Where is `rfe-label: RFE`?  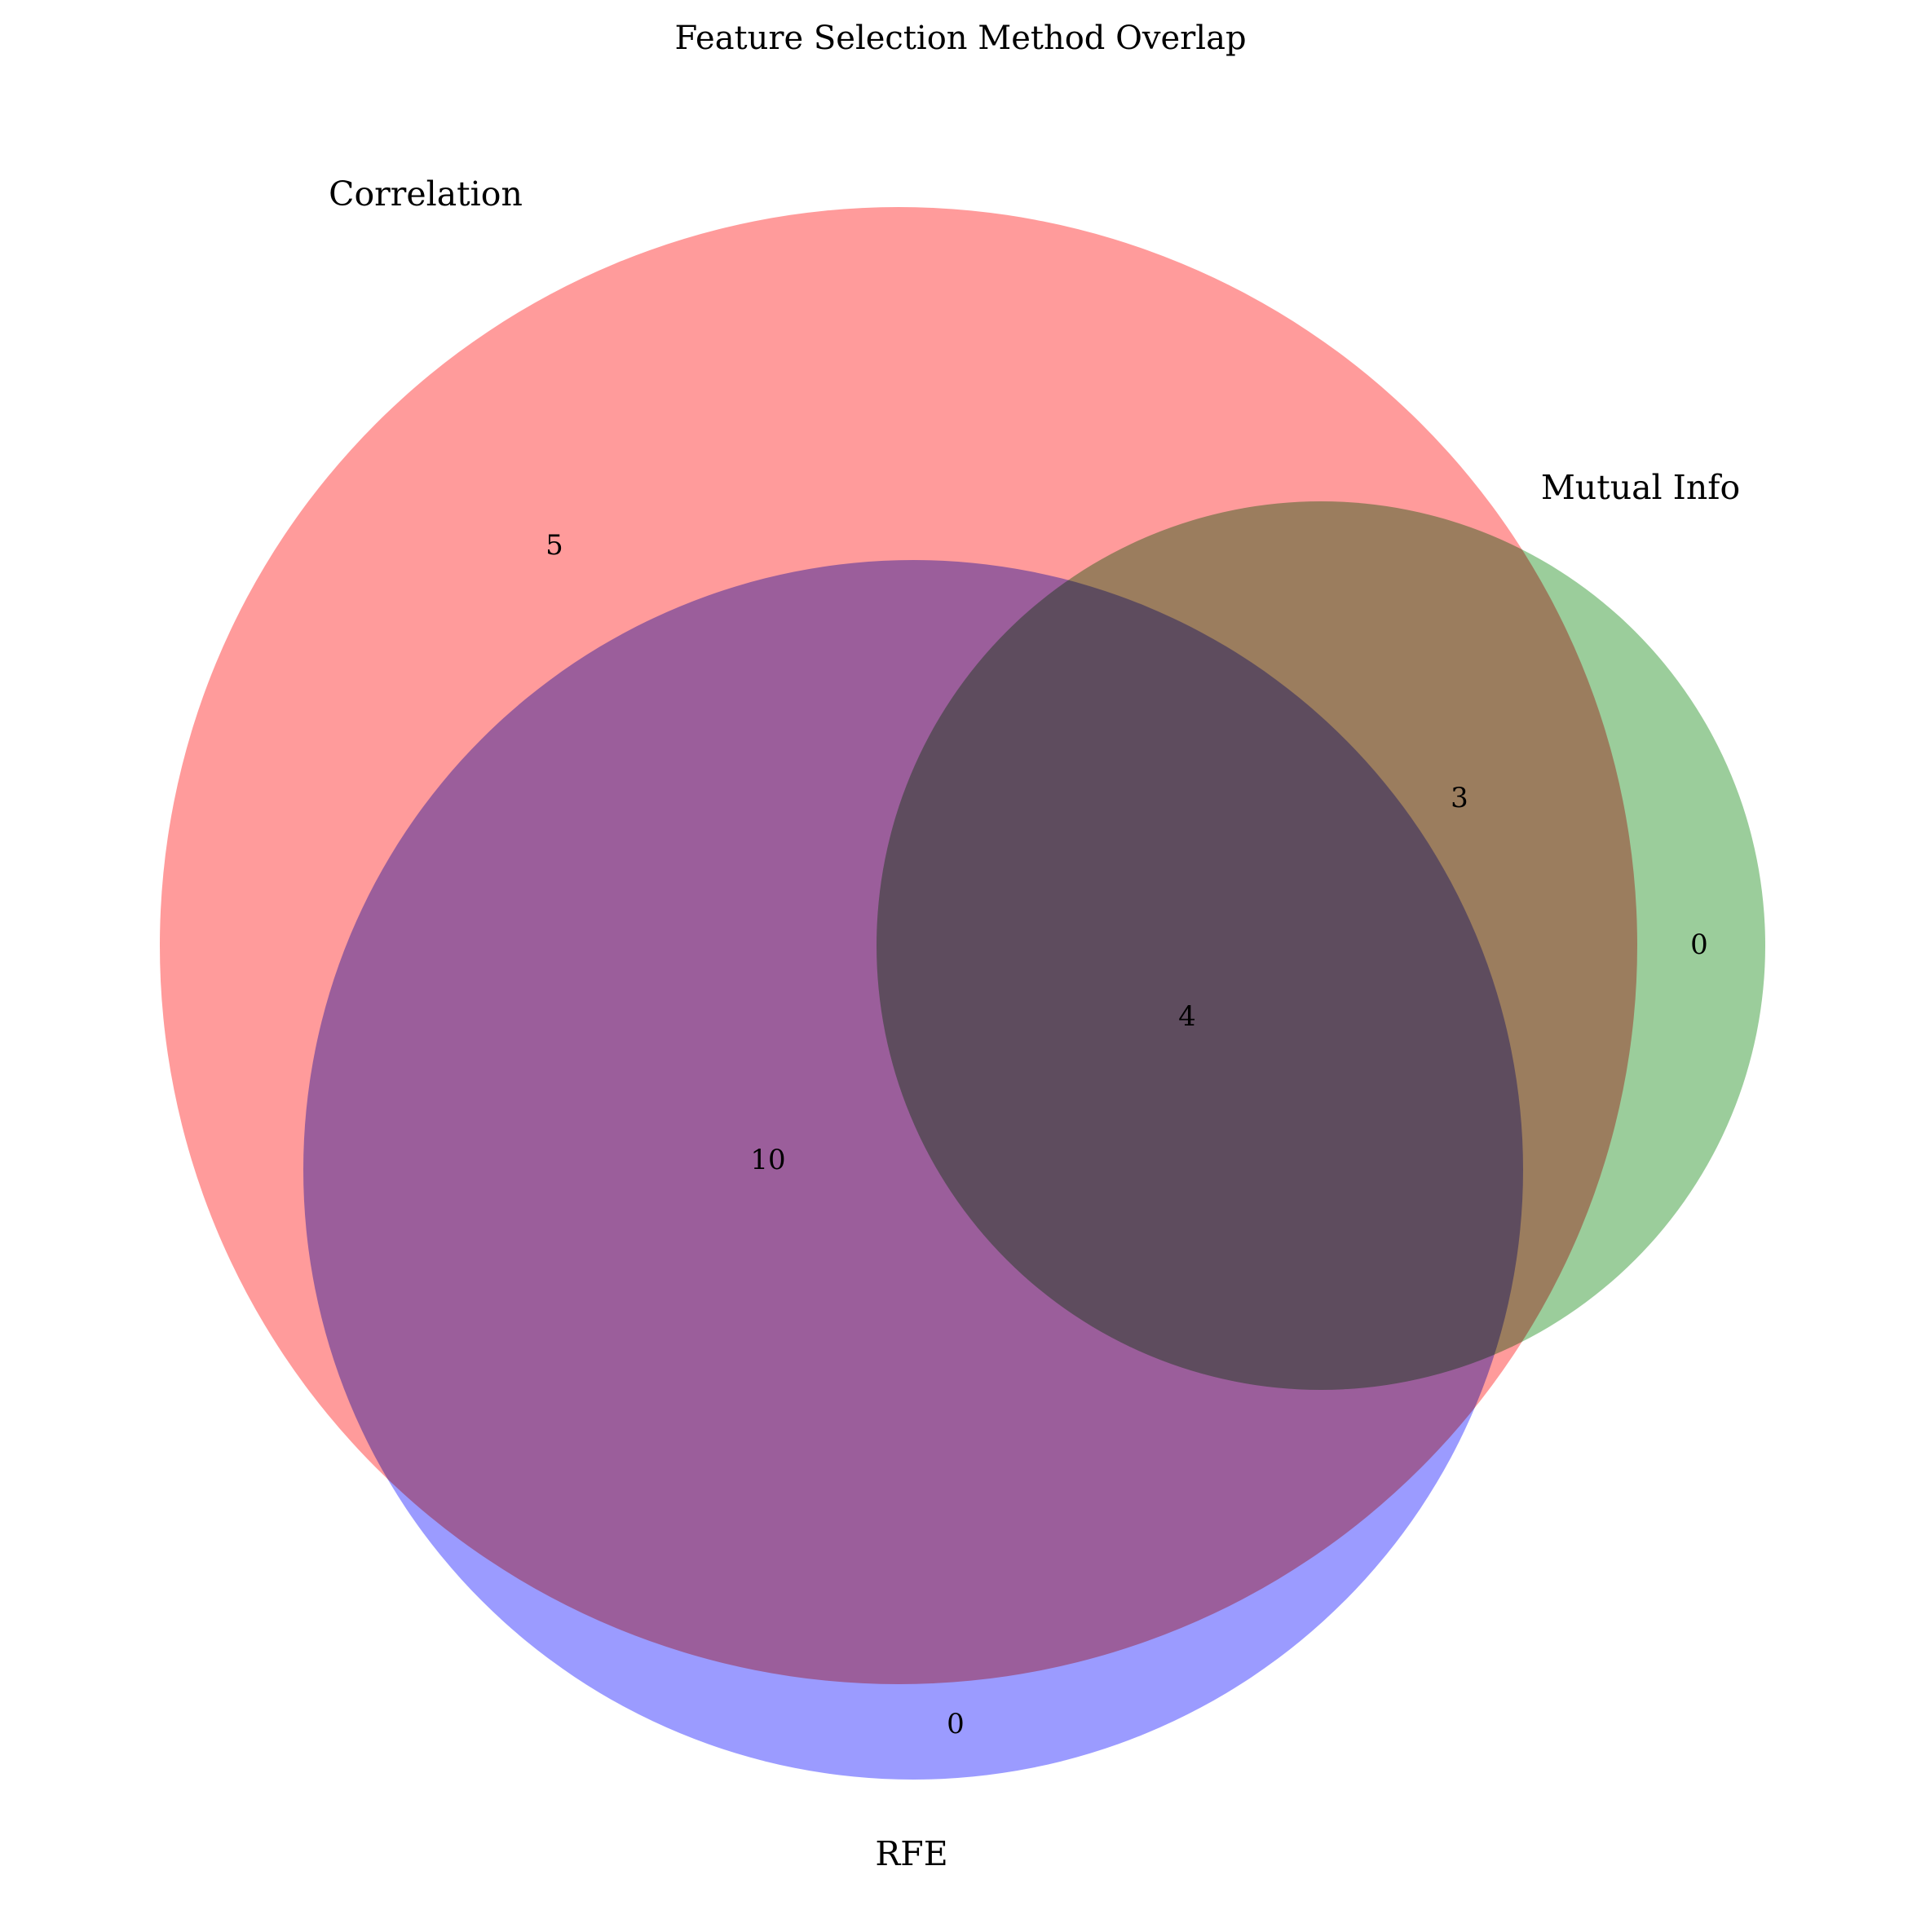 rfe-label: RFE is located at coordinates (911, 1853).